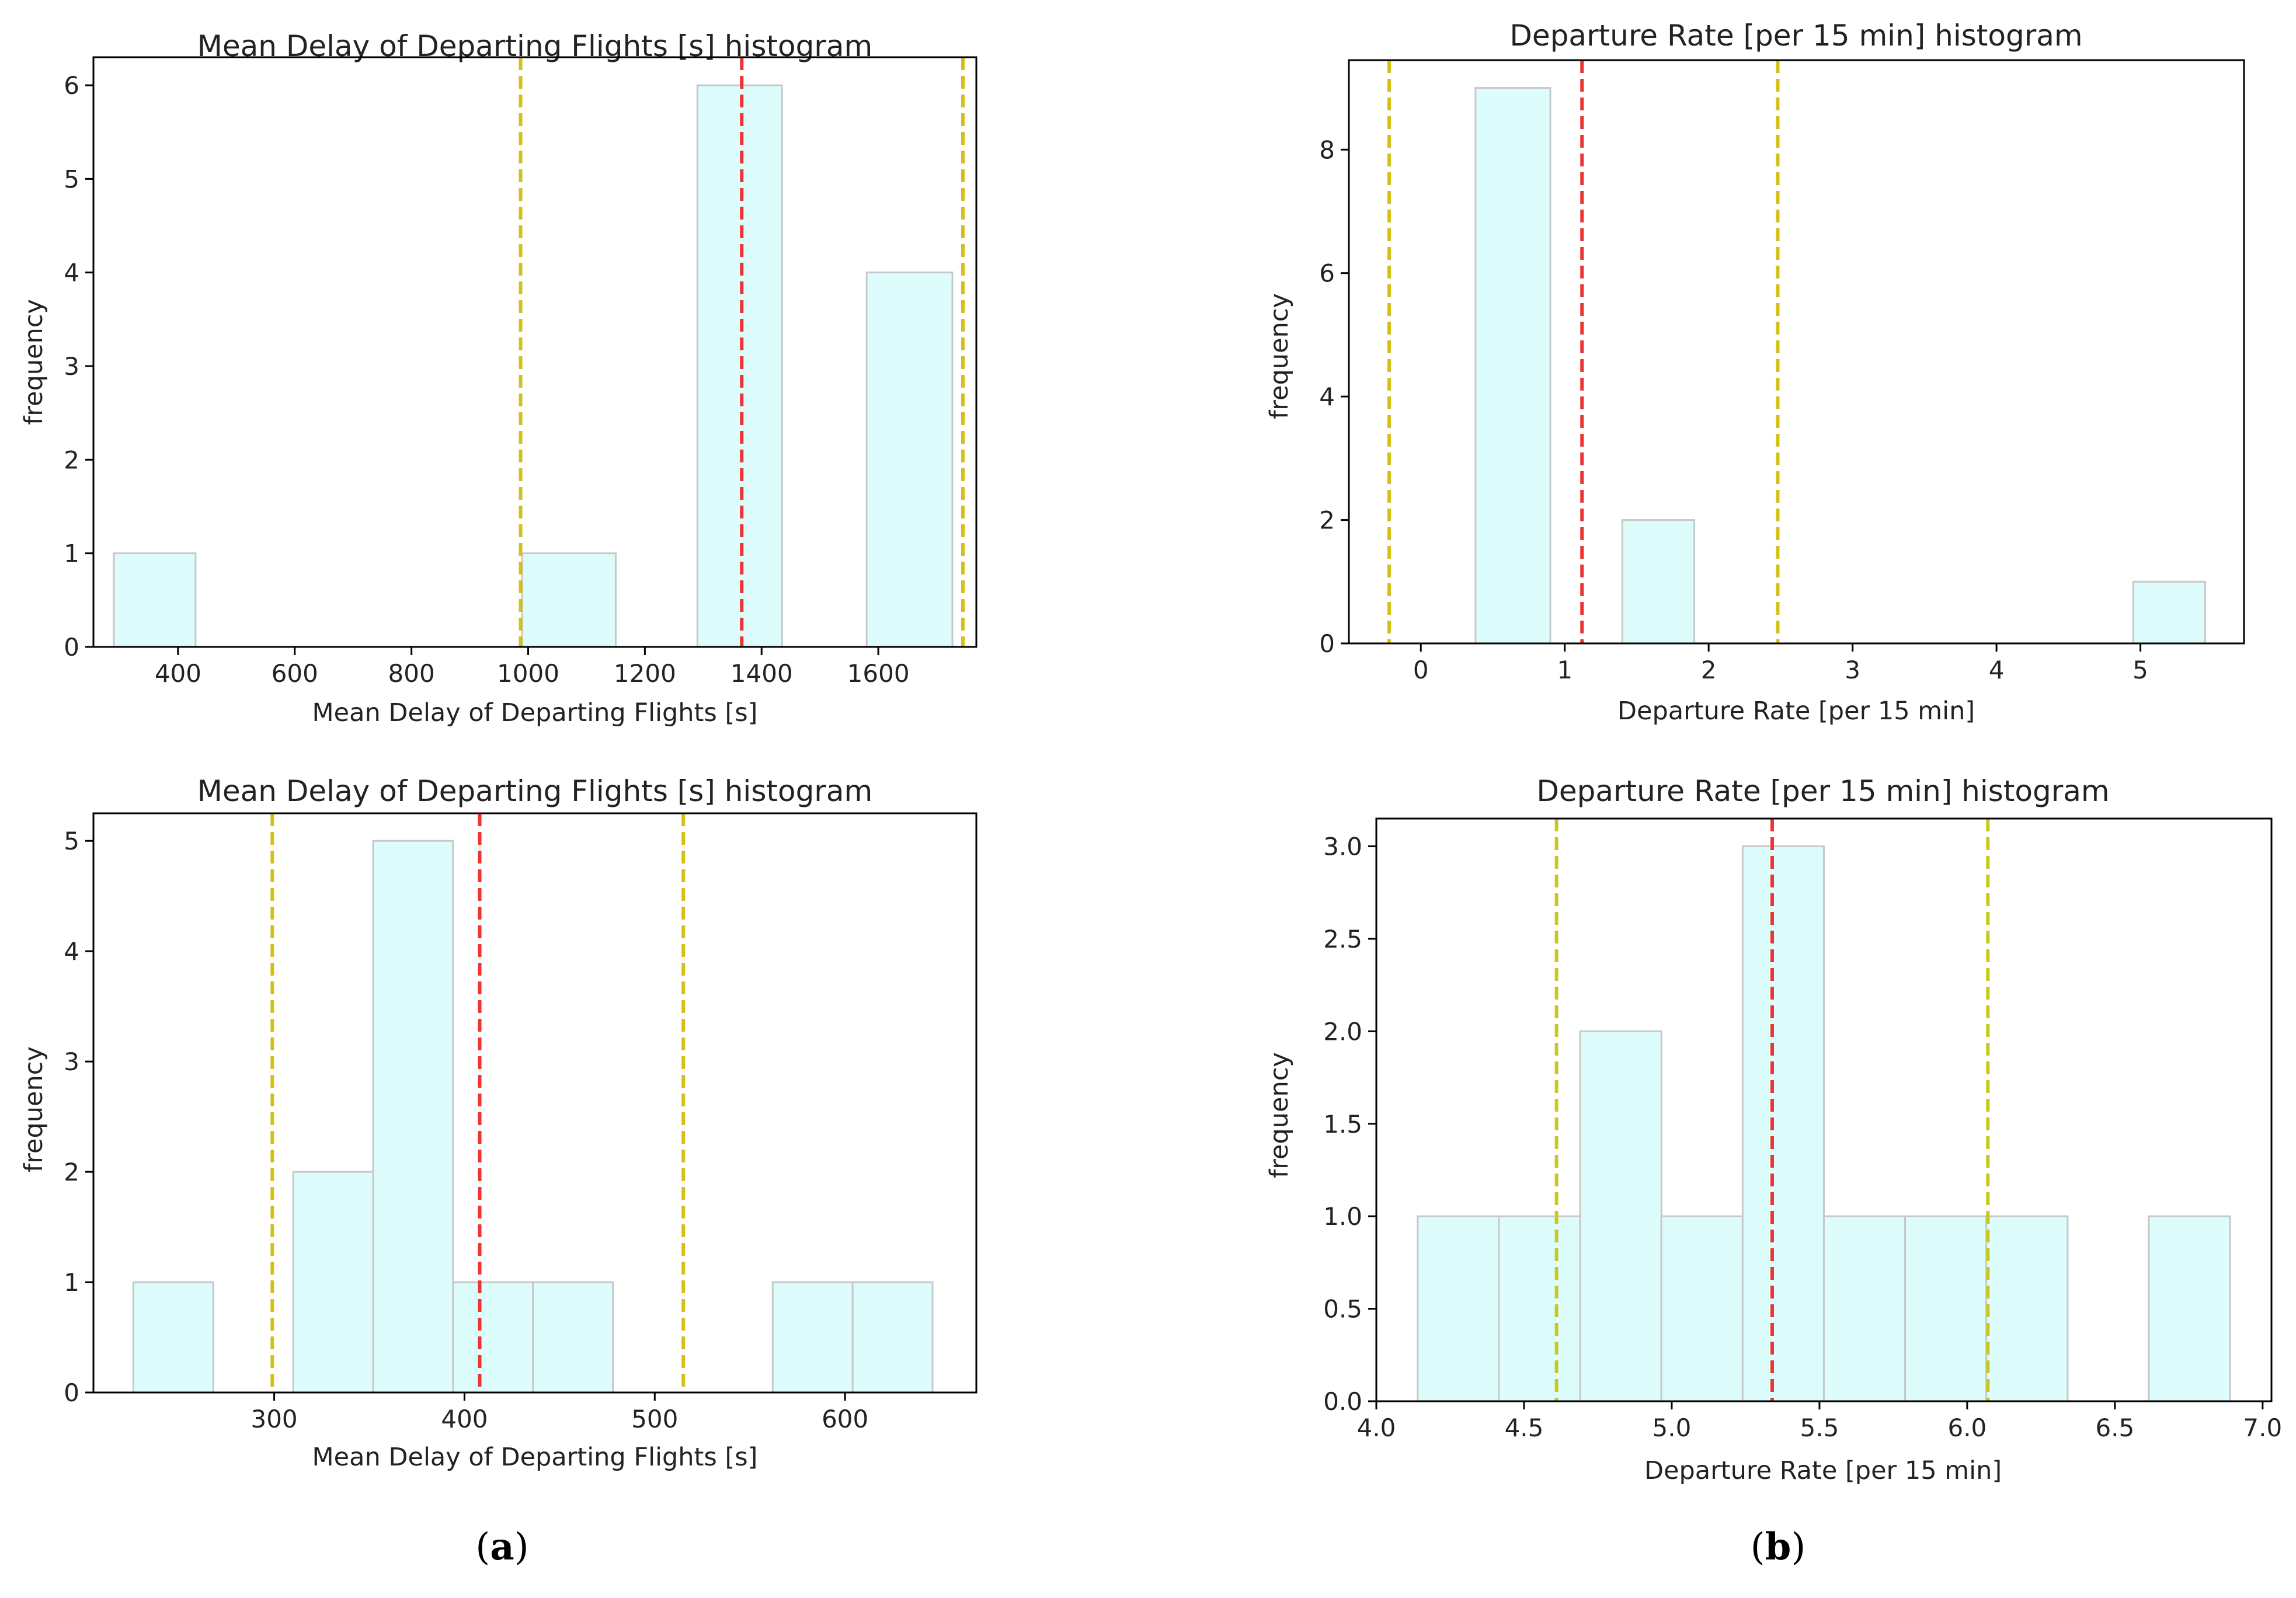  I want to click on x-tick-label: 1, so click(1565, 670).